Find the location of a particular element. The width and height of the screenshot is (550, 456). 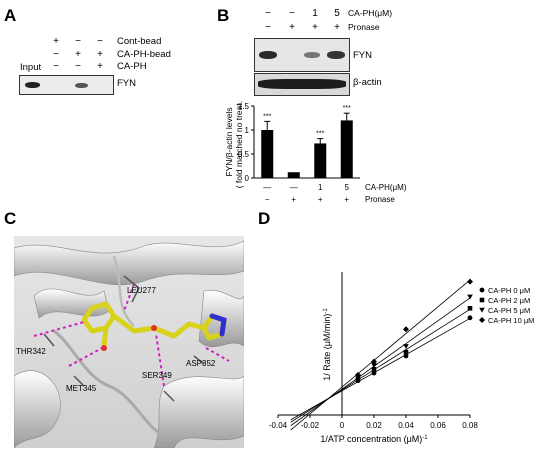

x-tick-label: -0.02 is located at coordinates (310, 425).